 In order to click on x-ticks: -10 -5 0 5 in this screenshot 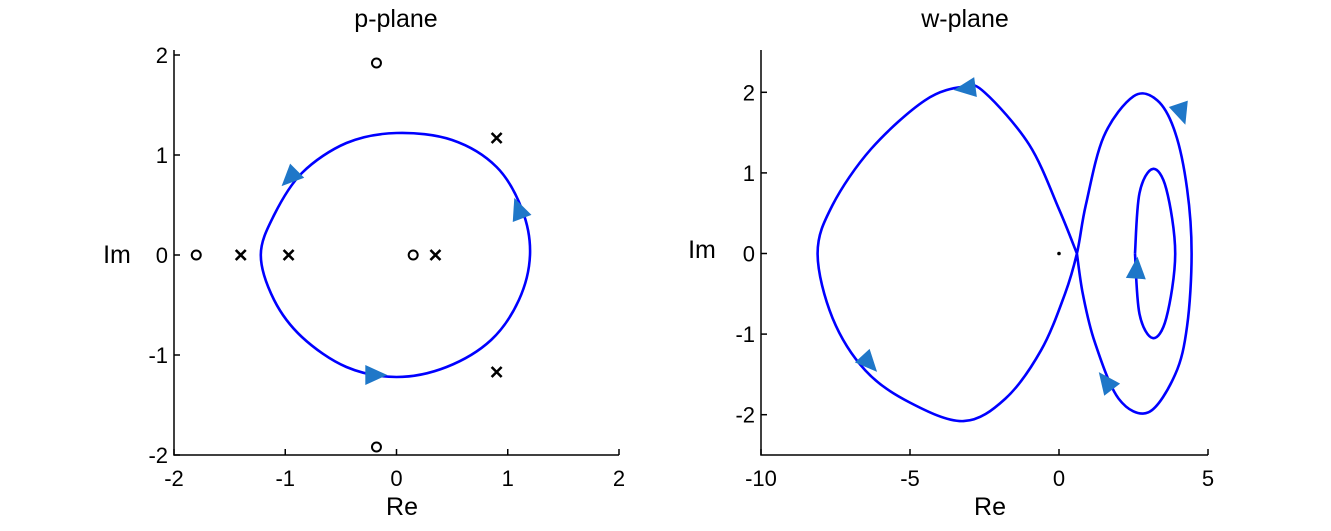, I will do `click(979, 470)`.